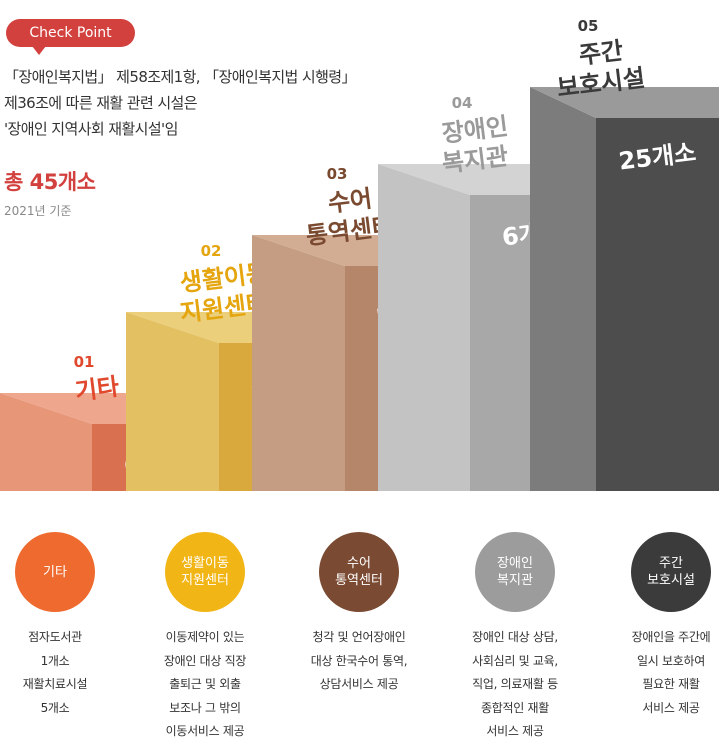 Image resolution: width=719 pixels, height=744 pixels. Describe the element at coordinates (665, 673) in the screenshot. I see `card-description: 장애인을 주간에 일시 보호하여 필요한 재활 서비스 제공` at that location.